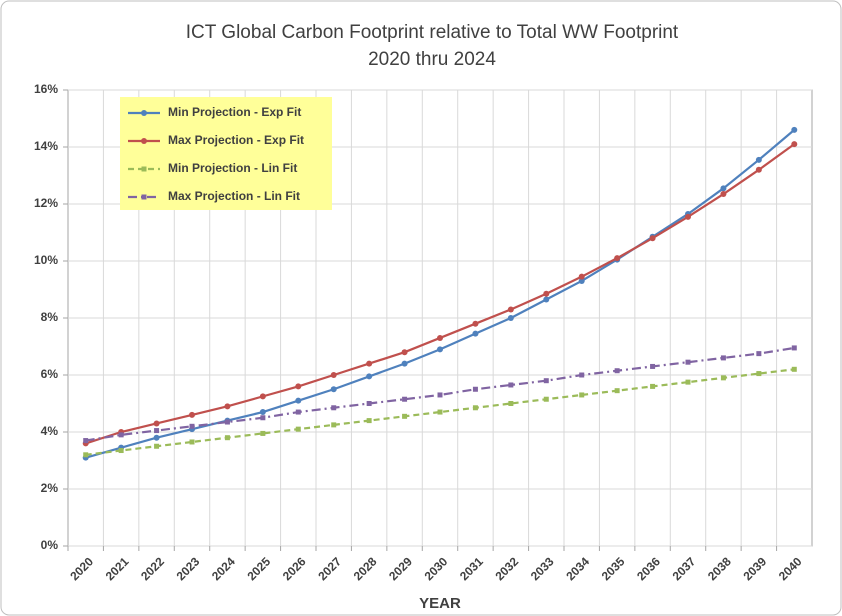 The image size is (842, 616). What do you see at coordinates (50, 431) in the screenshot?
I see `y-tick-label: 4%` at bounding box center [50, 431].